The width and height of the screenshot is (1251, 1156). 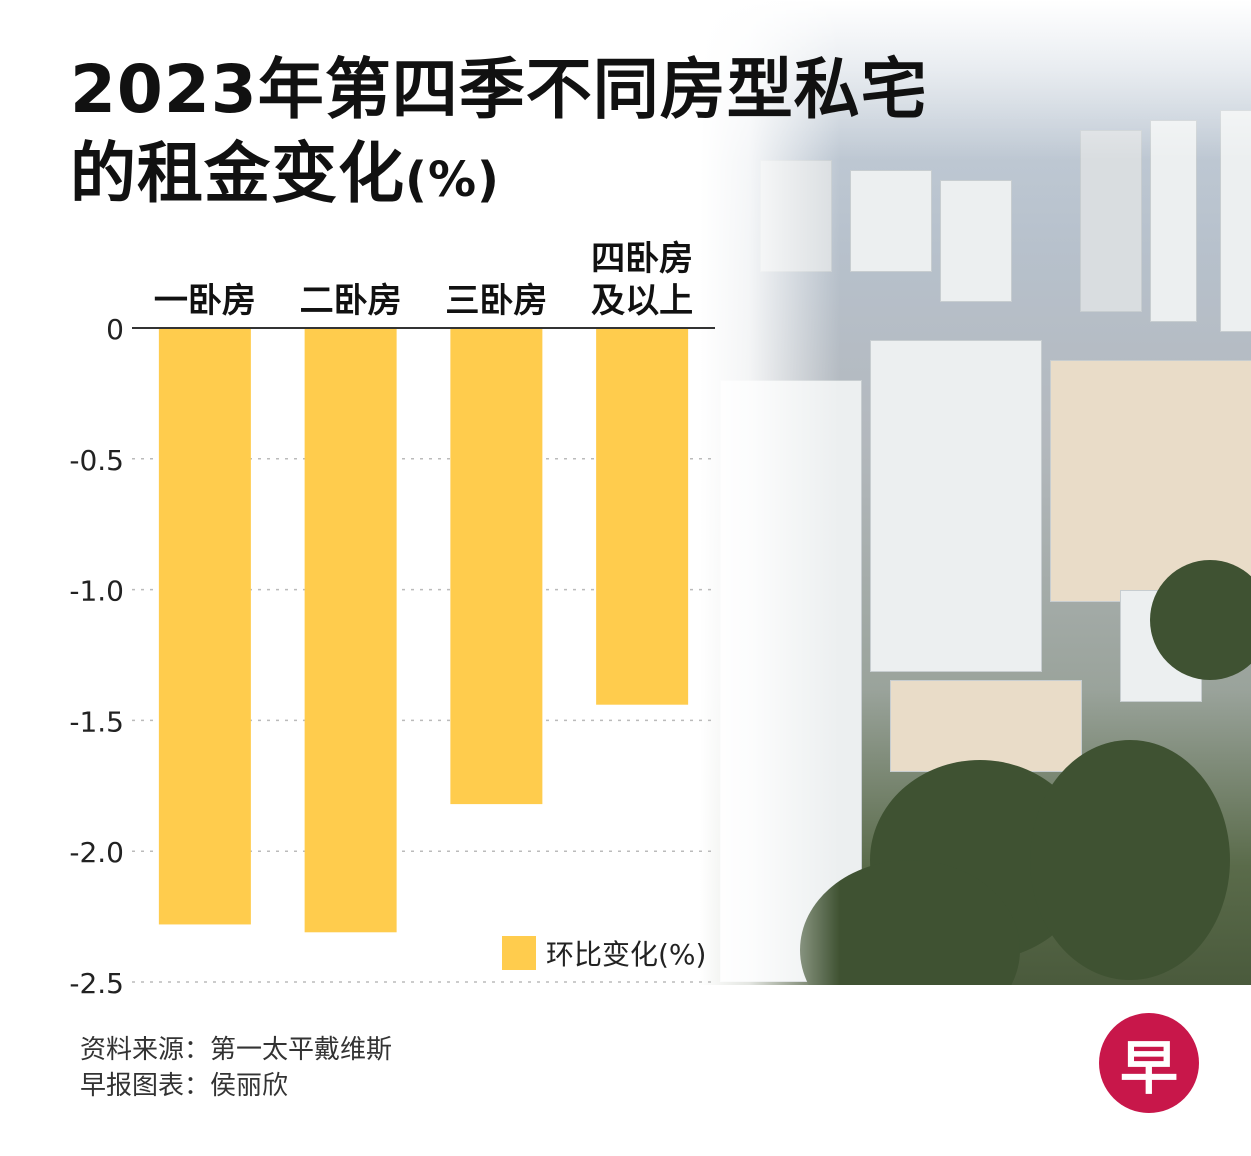 What do you see at coordinates (237, 173) in the screenshot?
I see `title-line-2: 的租金变化` at bounding box center [237, 173].